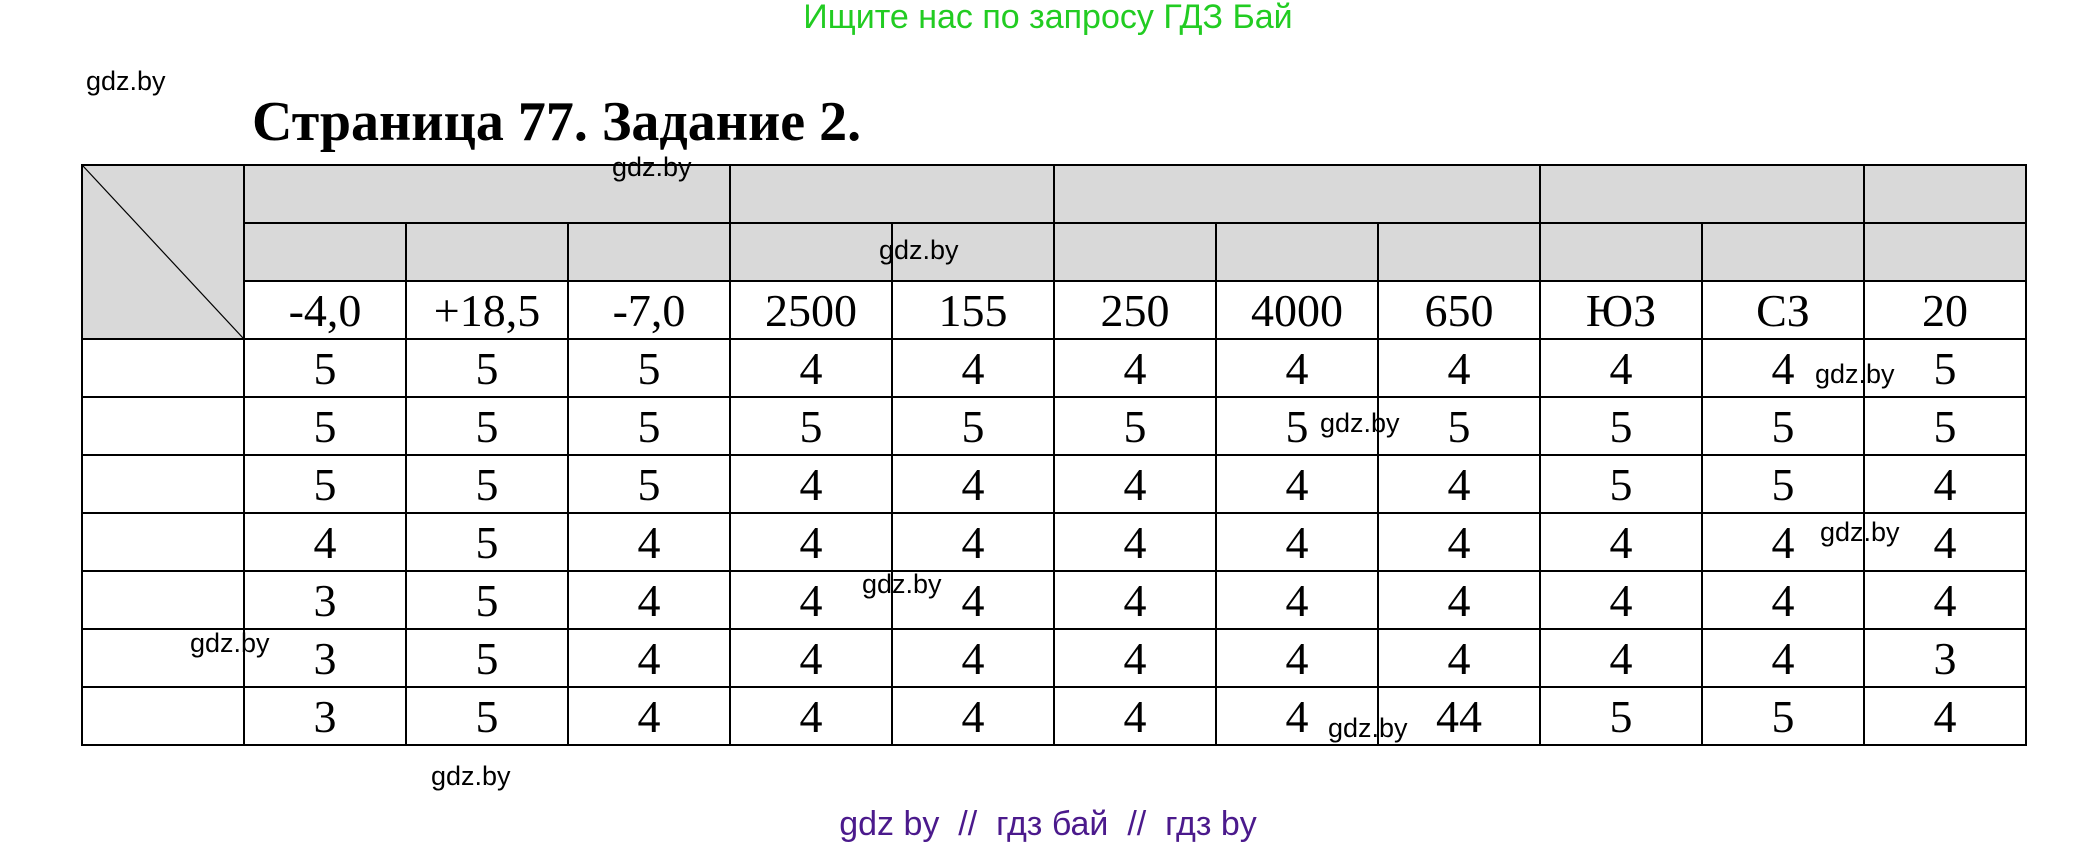 Image resolution: width=2096 pixels, height=848 pixels. Describe the element at coordinates (1135, 310) in the screenshot. I see `header-value-cell: 250` at that location.